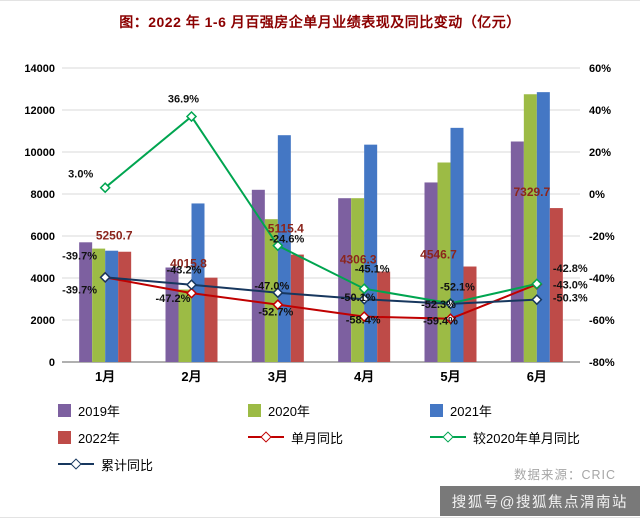 The height and width of the screenshot is (518, 640). I want to click on line-value-label: -42.8%, so click(570, 269).